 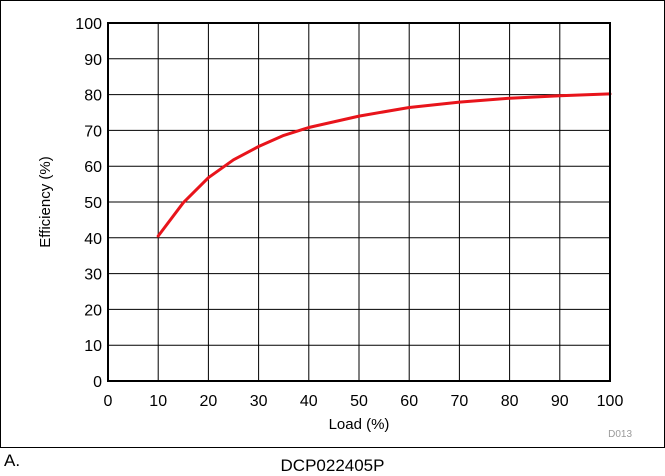 I want to click on x-tick-label: 90, so click(x=560, y=401).